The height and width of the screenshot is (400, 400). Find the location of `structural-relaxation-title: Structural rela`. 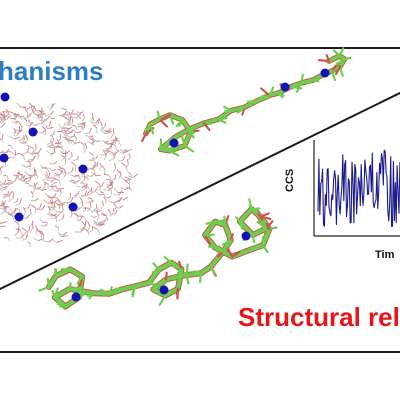

structural-relaxation-title: Structural rela is located at coordinates (319, 317).